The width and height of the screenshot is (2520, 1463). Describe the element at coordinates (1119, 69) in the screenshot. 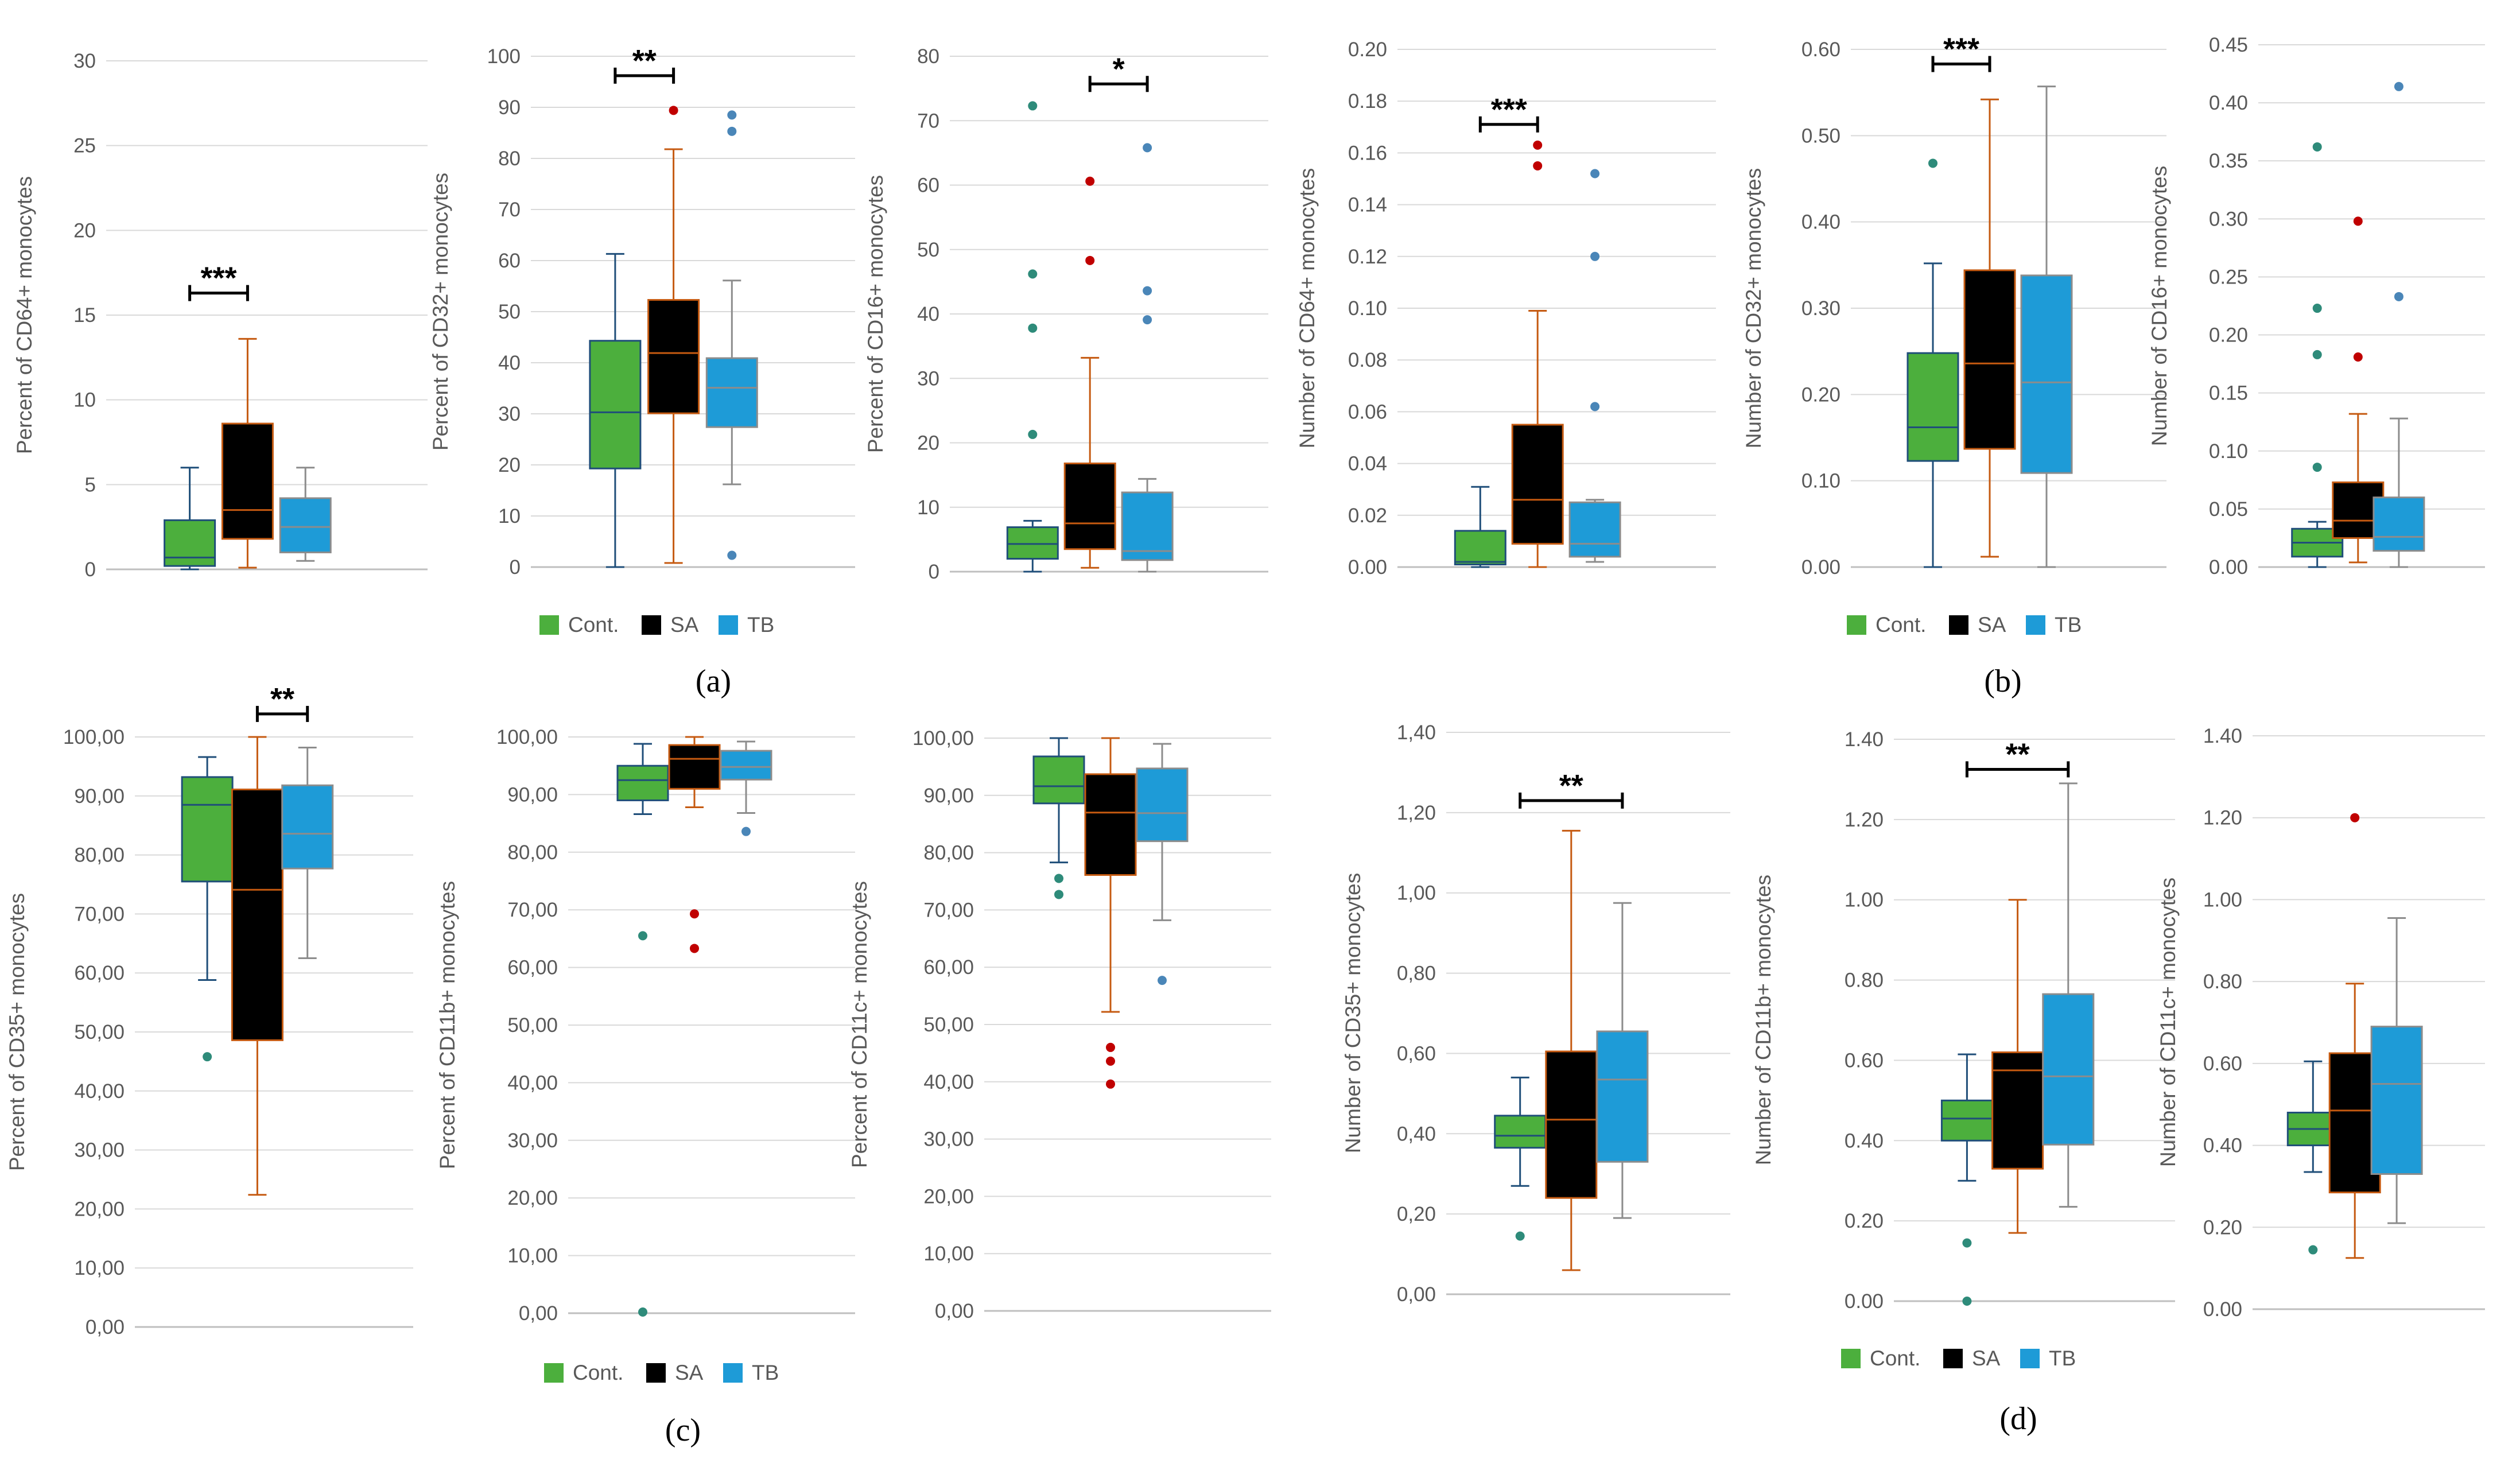

I see `significance-label: *` at that location.